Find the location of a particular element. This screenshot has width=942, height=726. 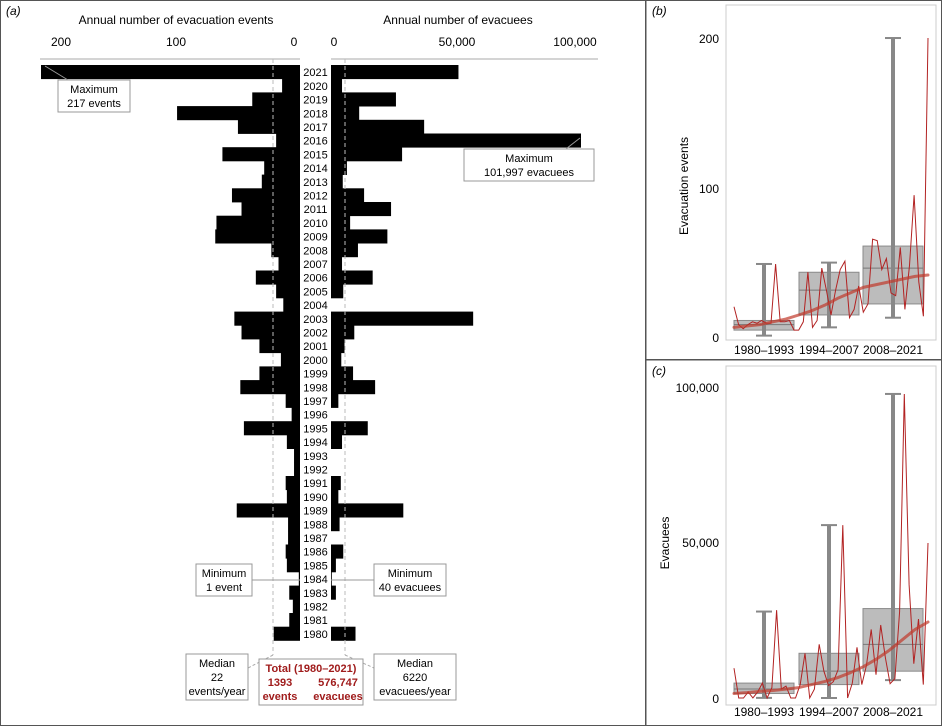

median-evacuees-box is located at coordinates (415, 677).